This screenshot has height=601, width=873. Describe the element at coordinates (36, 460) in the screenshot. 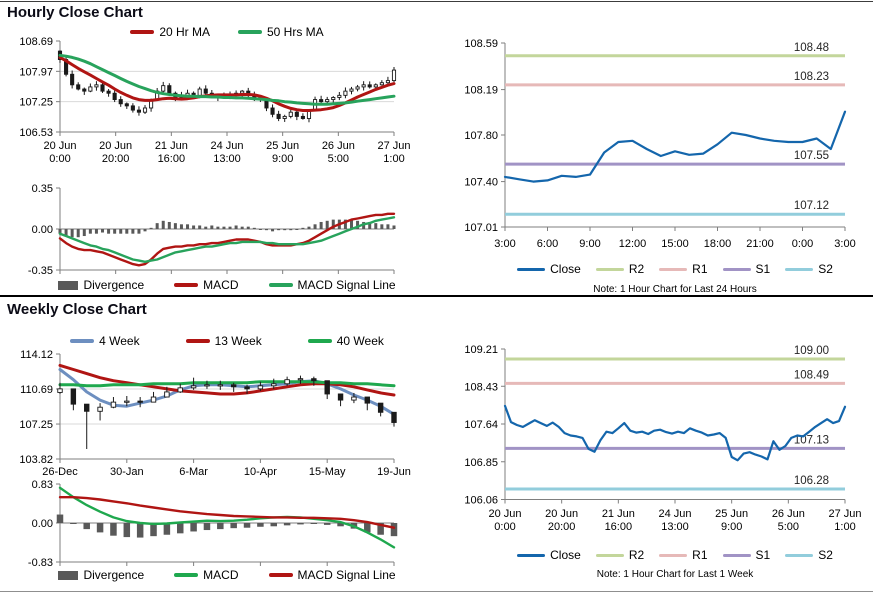

I see `tick-label: 103.82` at that location.